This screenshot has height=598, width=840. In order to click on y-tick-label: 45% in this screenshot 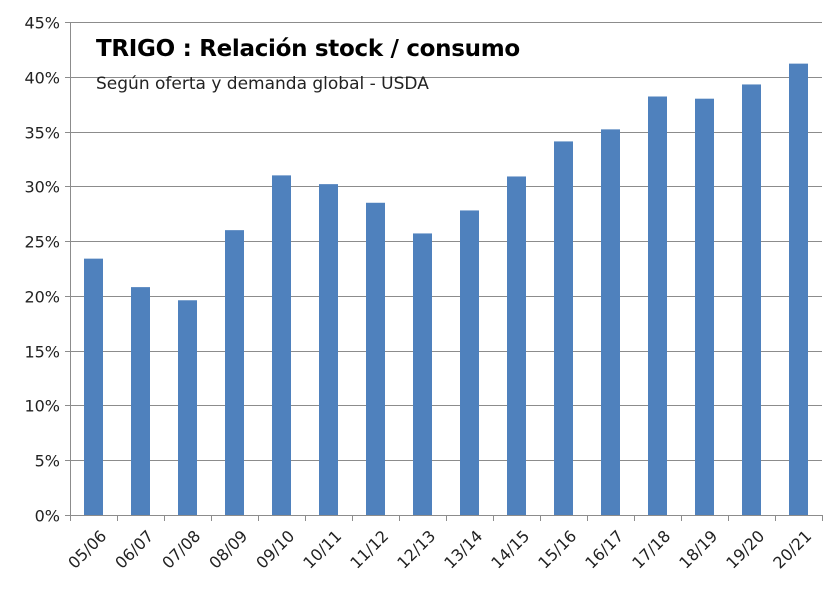, I will do `click(42, 23)`.